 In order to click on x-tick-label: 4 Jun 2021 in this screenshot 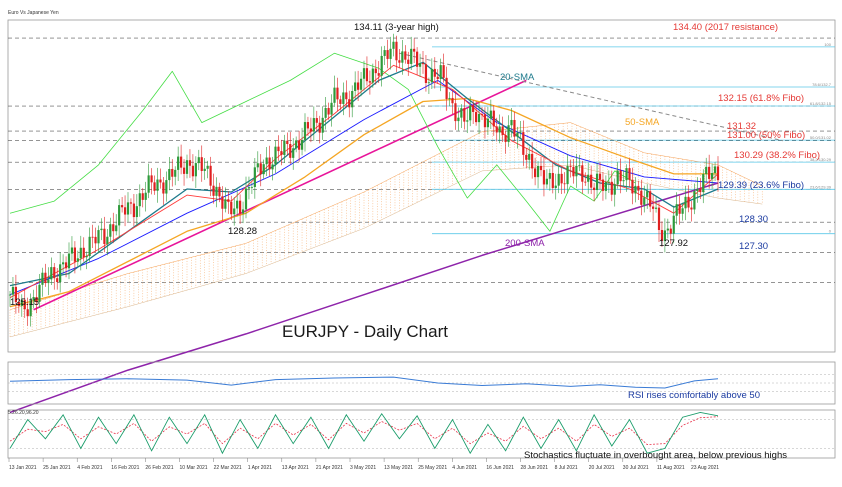, I will do `click(464, 468)`.